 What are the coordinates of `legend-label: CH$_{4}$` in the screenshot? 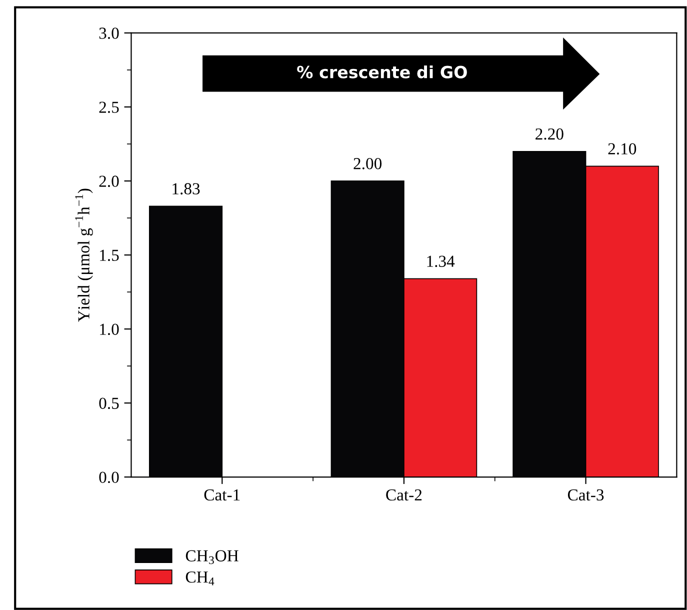 It's located at (200, 578).